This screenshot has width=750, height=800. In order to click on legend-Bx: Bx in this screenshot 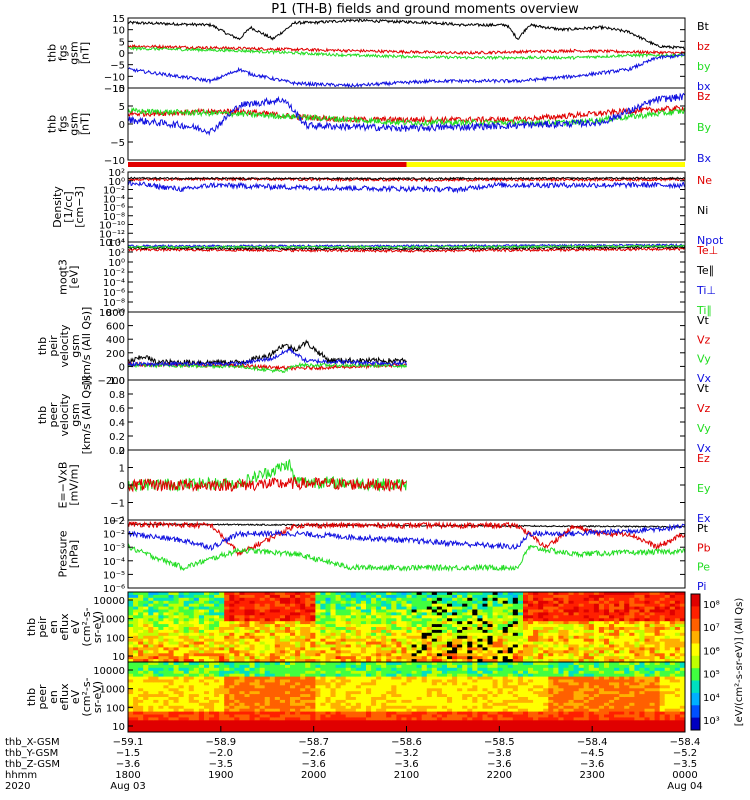, I will do `click(704, 158)`.